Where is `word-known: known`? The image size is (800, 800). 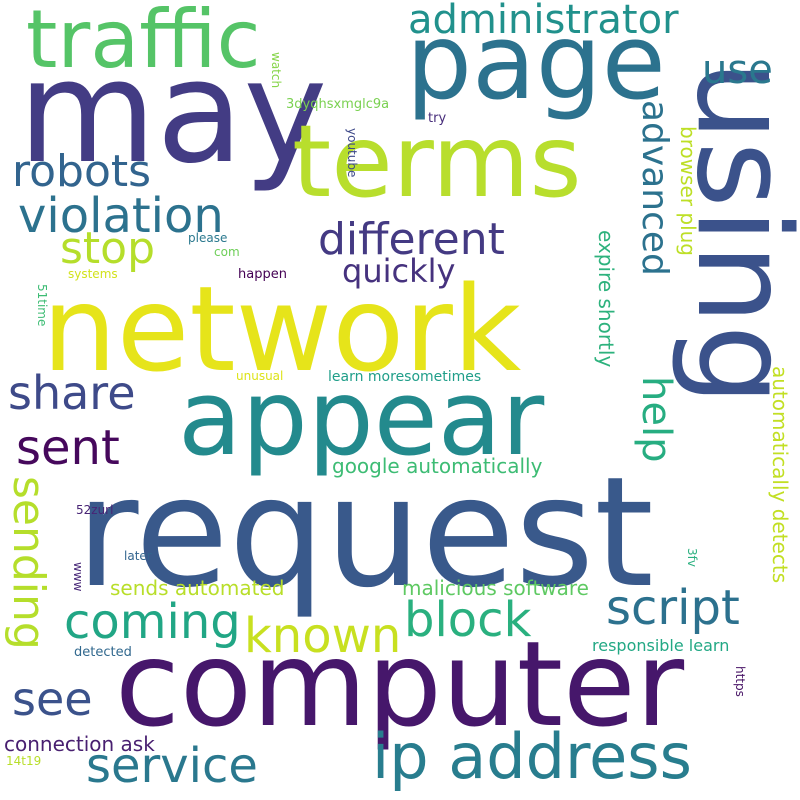
word-known: known is located at coordinates (323, 636).